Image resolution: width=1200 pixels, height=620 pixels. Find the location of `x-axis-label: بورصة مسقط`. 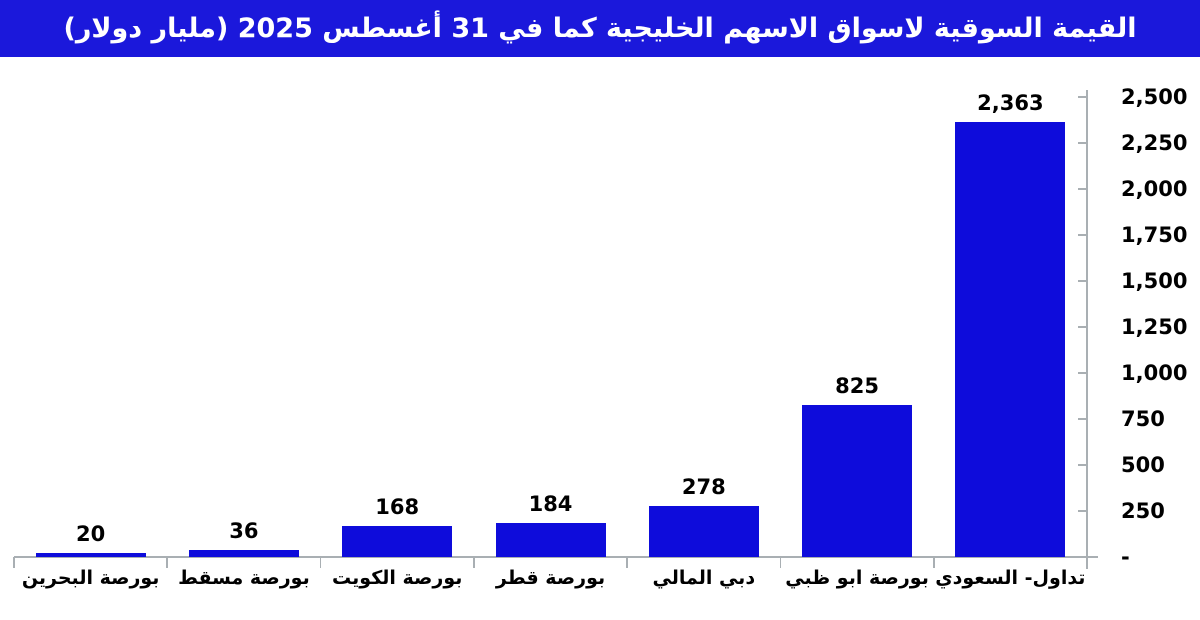

x-axis-label: بورصة مسقط is located at coordinates (244, 578).